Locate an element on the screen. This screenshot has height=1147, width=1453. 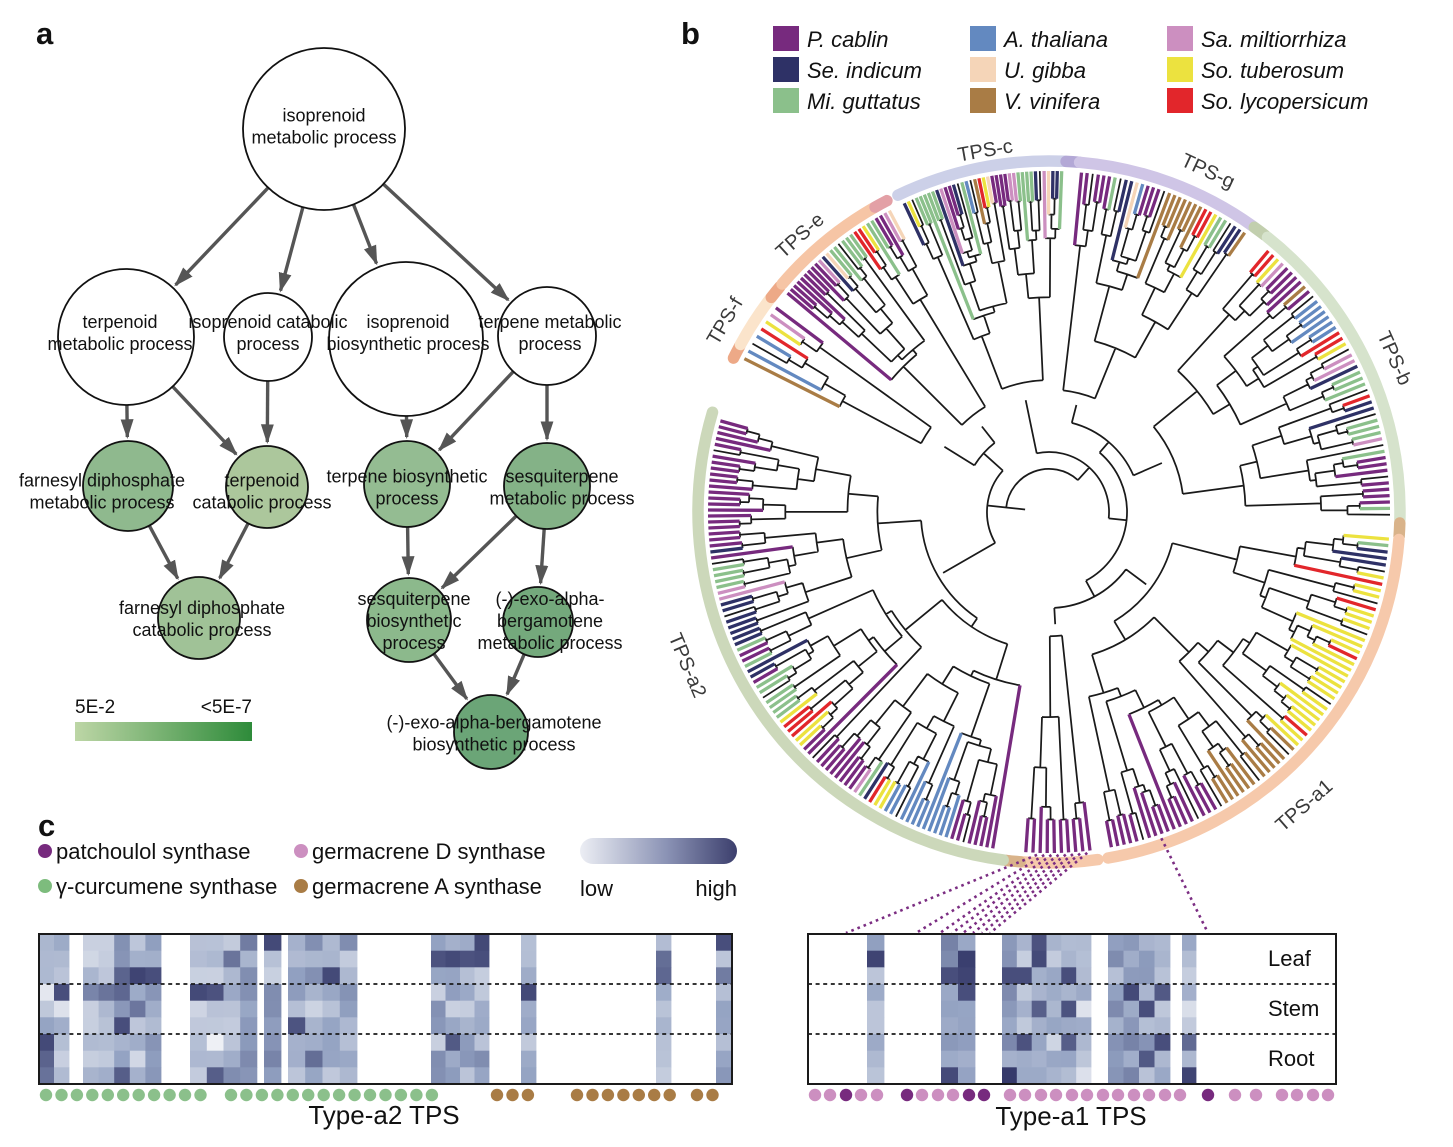
svg-text: TPS-a2 is located at coordinates (687, 665).